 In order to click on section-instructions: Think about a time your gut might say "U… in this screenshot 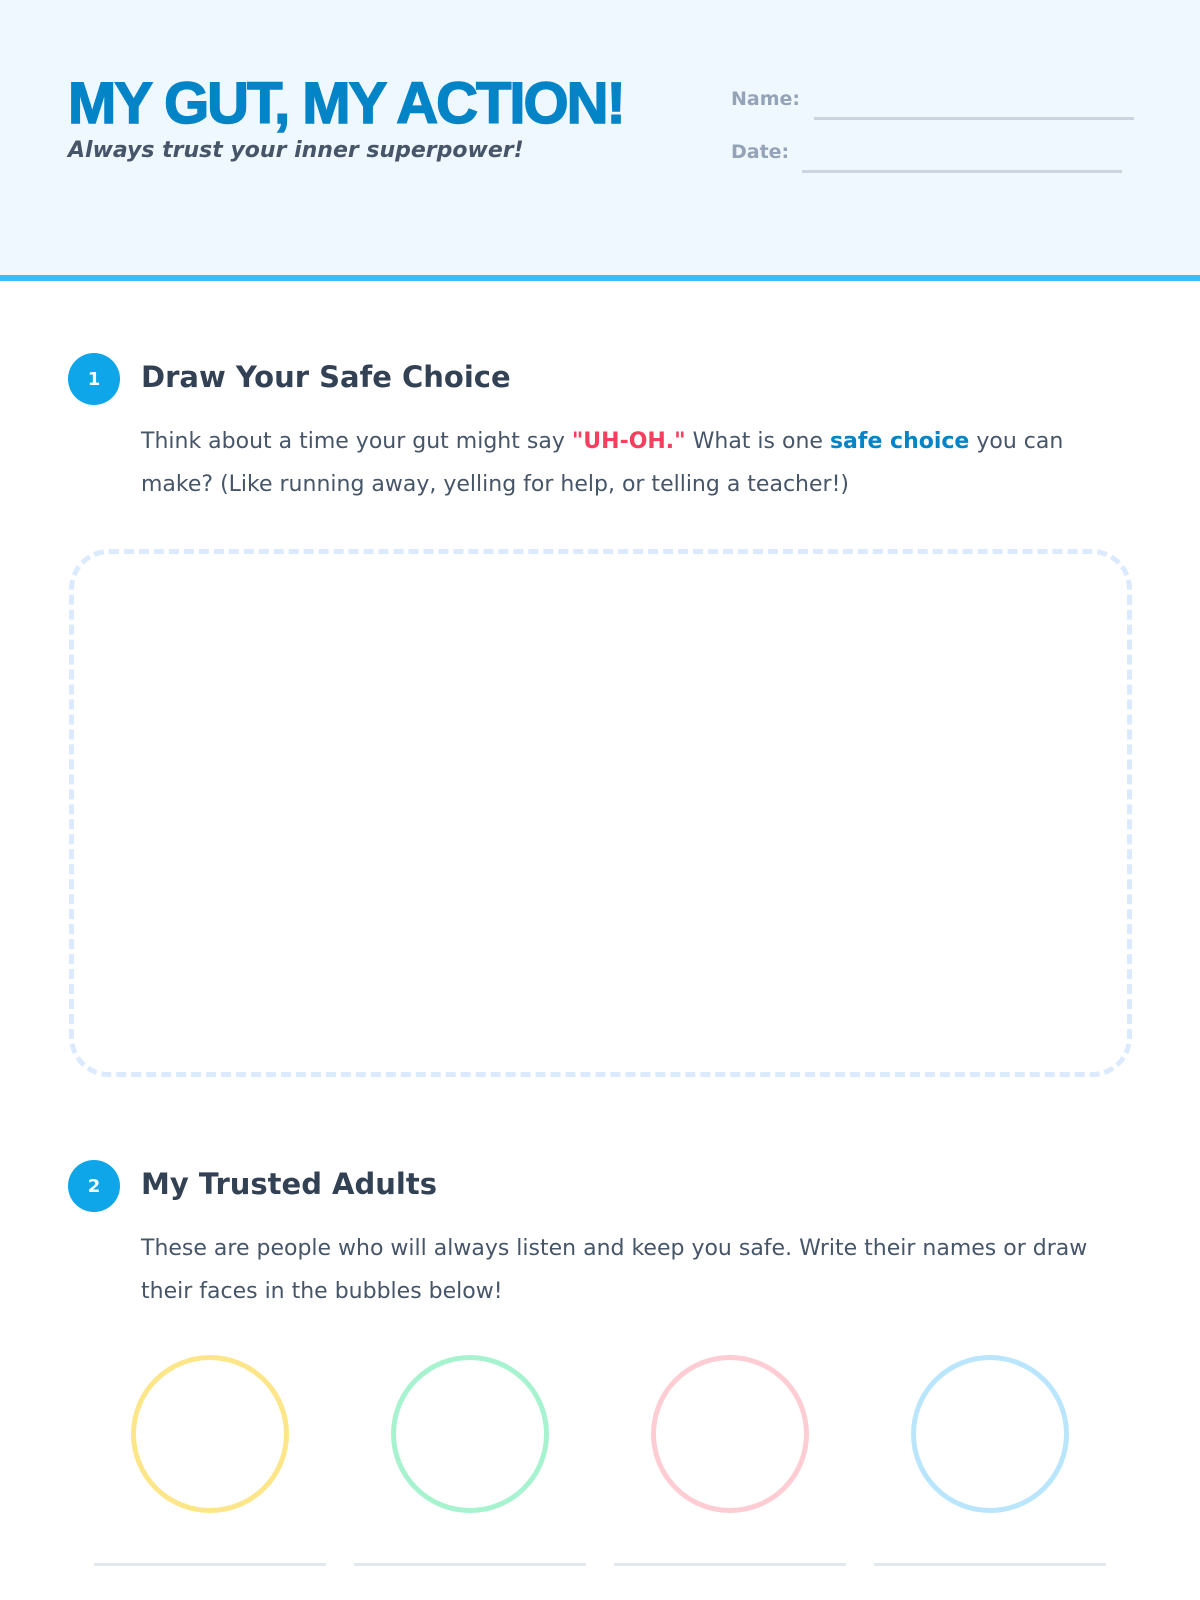, I will do `click(636, 463)`.